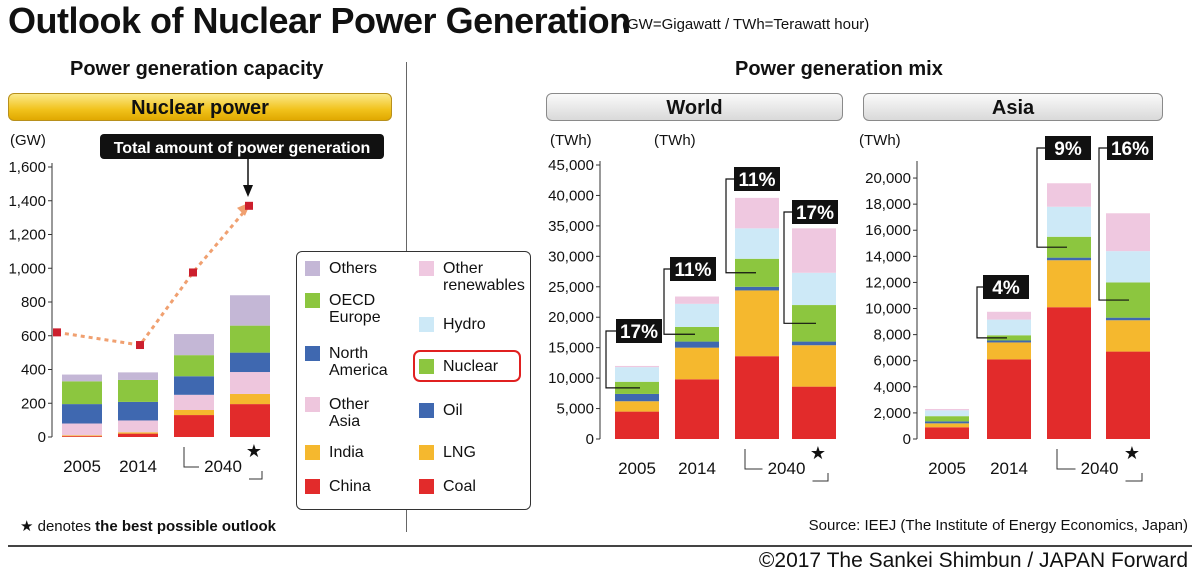 The height and width of the screenshot is (581, 1200). I want to click on footnote-emphasis: the best possible outlook, so click(186, 526).